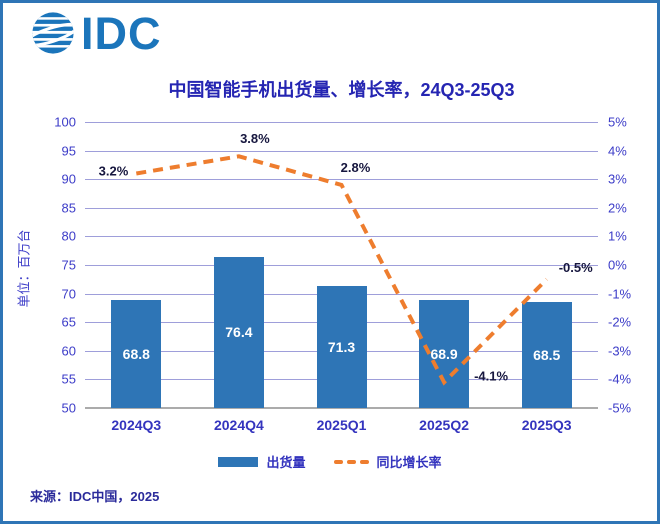  Describe the element at coordinates (620, 322) in the screenshot. I see `right-axis-tick: -2%` at that location.